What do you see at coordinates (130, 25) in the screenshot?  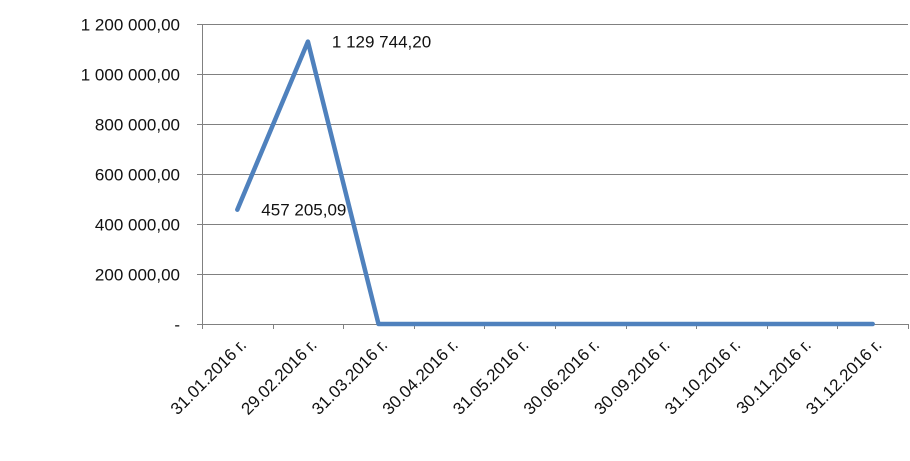 I see `y-tick-label: 1 200 000,00` at bounding box center [130, 25].